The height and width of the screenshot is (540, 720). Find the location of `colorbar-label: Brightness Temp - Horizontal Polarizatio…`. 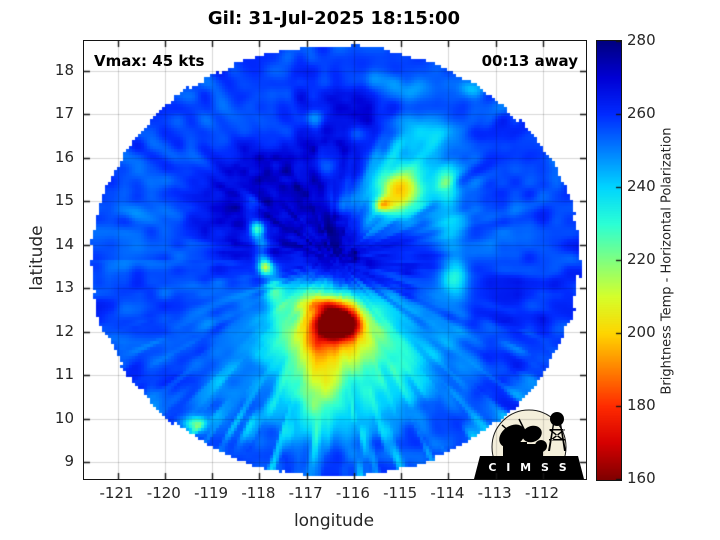

colorbar-label: Brightness Temp - Horizontal Polarizatio… is located at coordinates (667, 261).